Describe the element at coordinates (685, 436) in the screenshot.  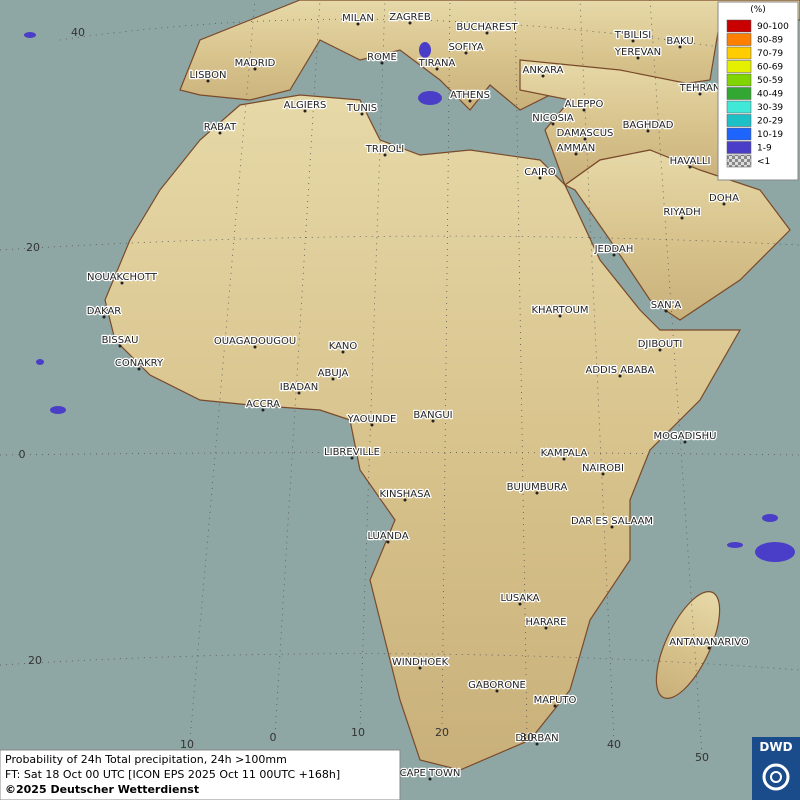
I see `city-label: MOGADISHU` at that location.